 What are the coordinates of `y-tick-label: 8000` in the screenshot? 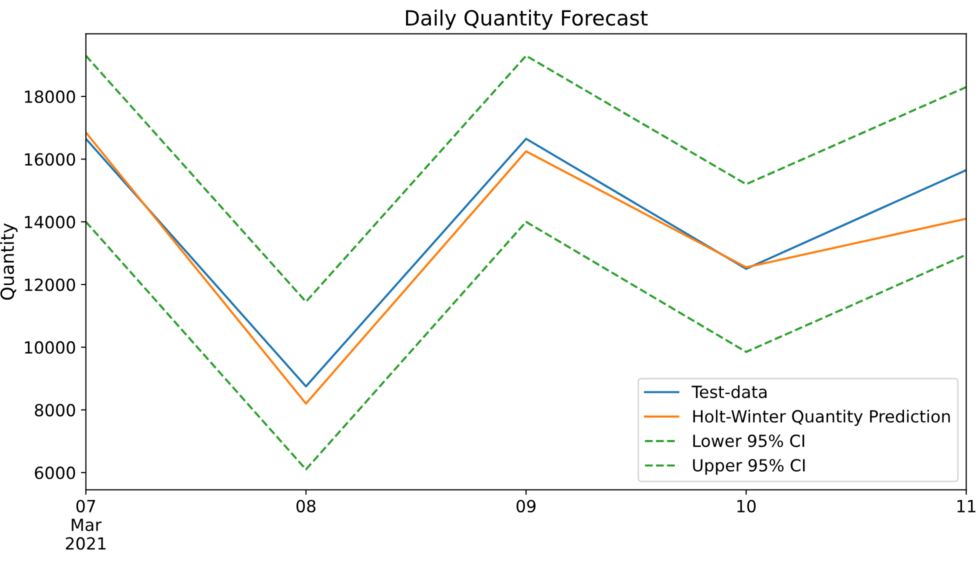 It's located at (55, 410).